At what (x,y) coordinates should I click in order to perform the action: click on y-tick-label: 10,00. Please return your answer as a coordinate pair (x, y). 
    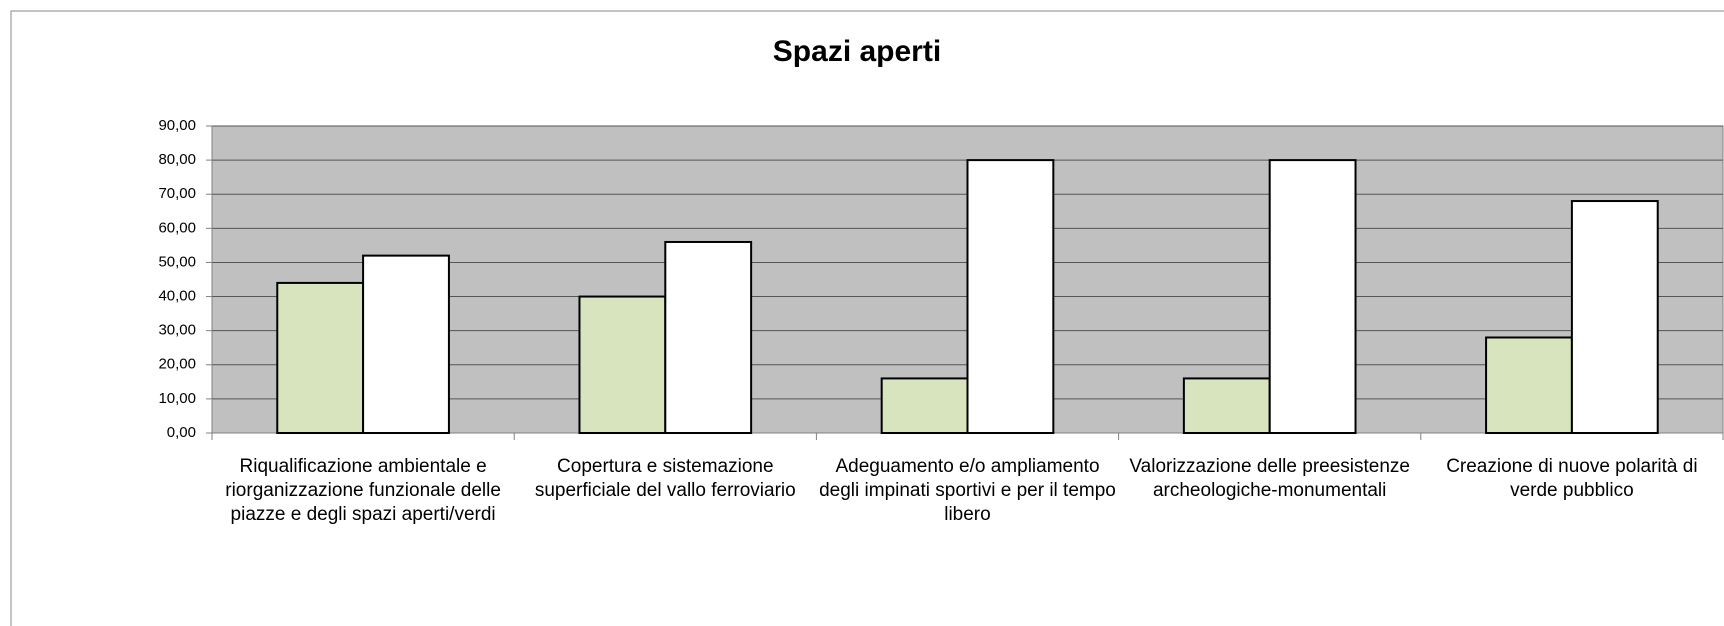
    Looking at the image, I should click on (177, 398).